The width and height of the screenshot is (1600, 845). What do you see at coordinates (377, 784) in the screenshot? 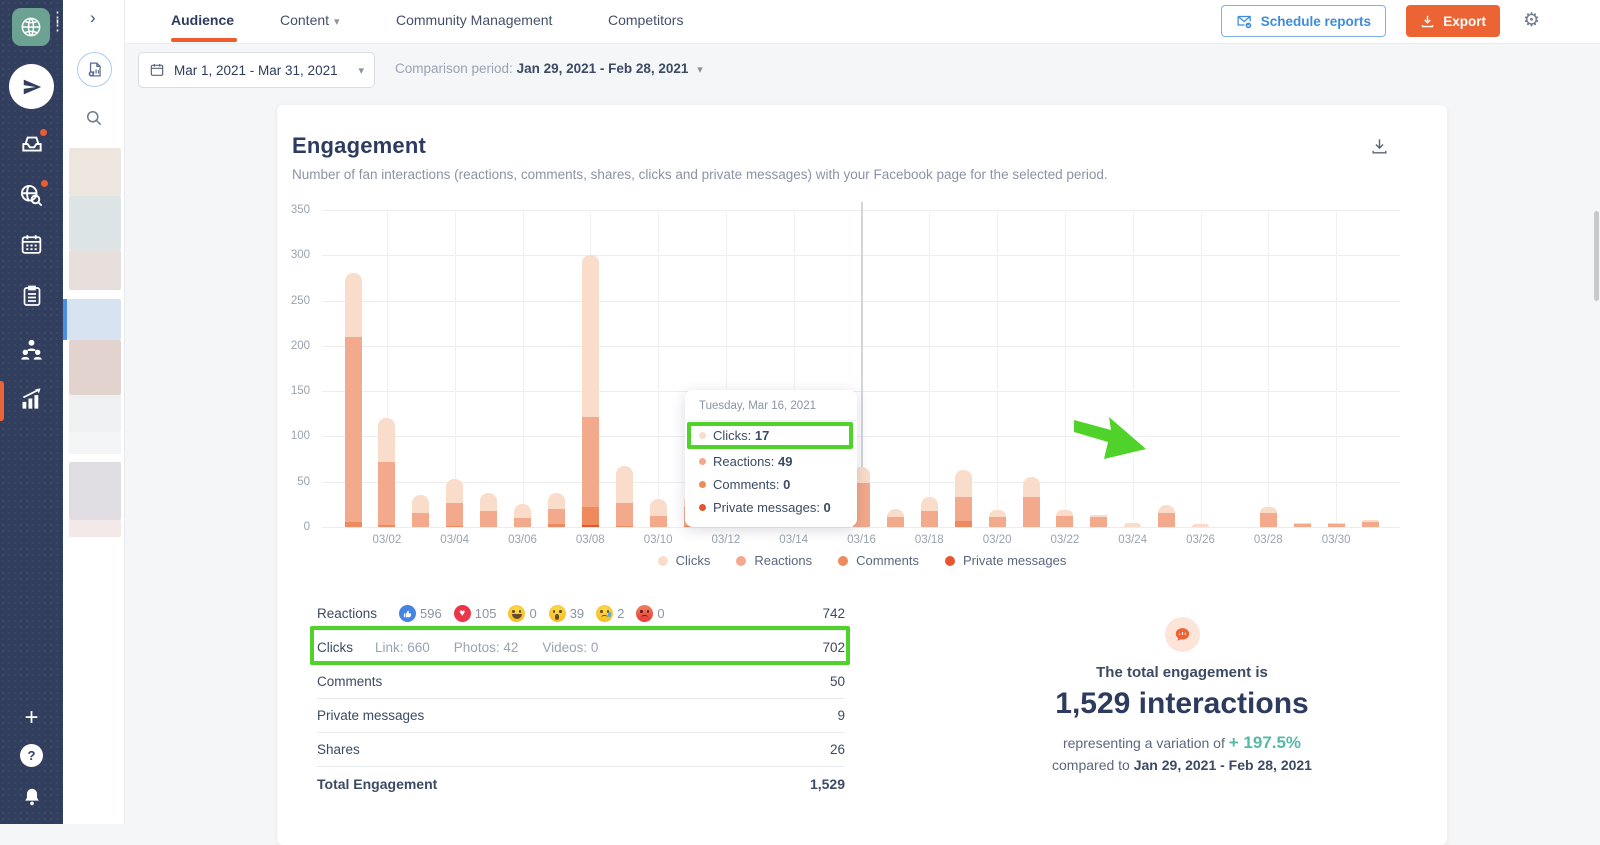
I see `row-label: Total Engagement` at bounding box center [377, 784].